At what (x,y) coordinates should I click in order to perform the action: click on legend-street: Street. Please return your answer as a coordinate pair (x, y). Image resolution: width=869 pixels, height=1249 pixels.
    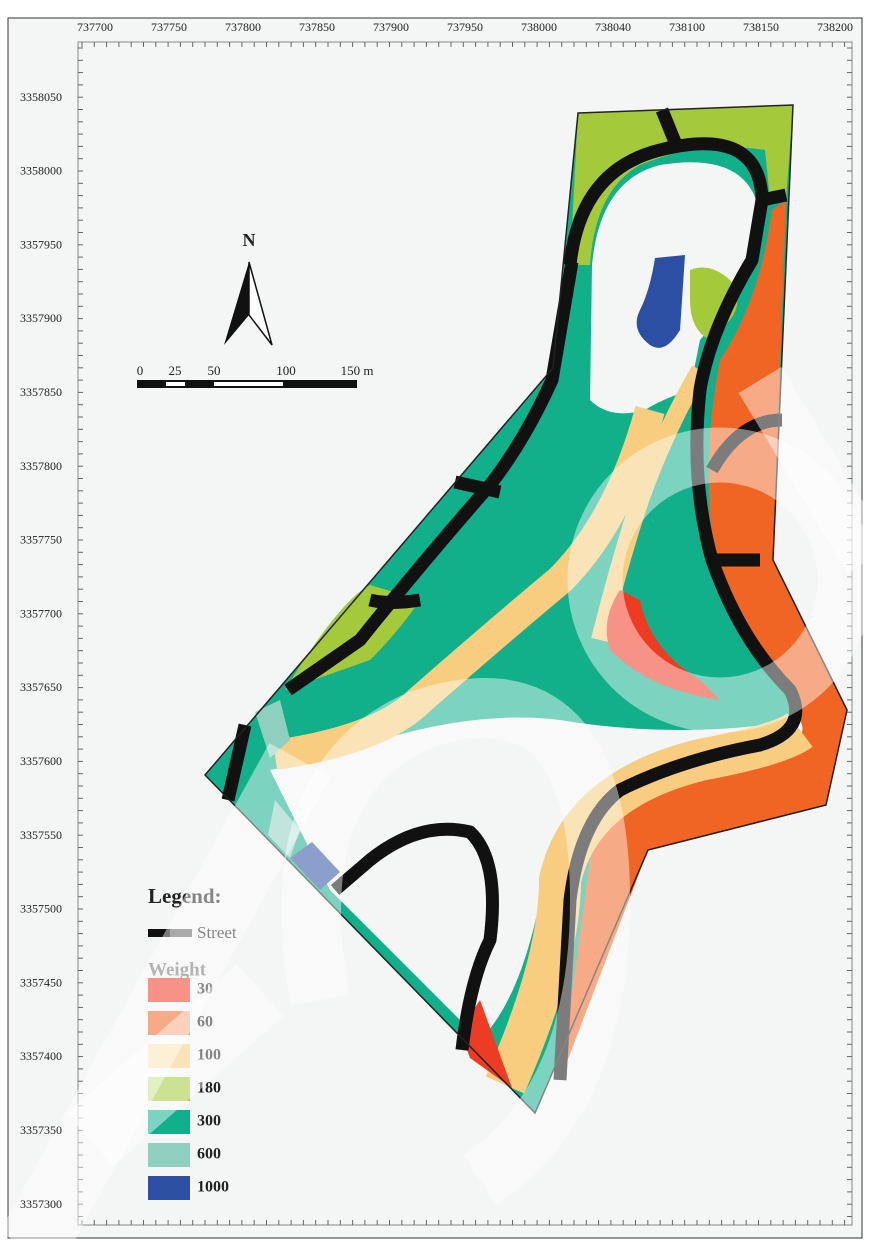
    Looking at the image, I should click on (217, 932).